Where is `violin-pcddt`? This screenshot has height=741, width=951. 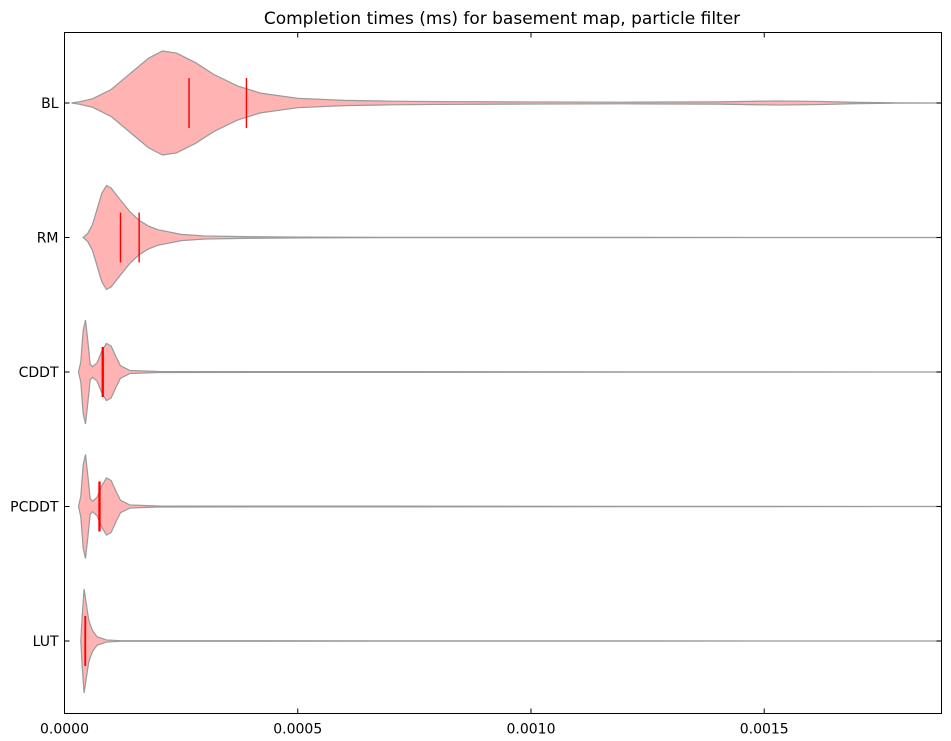 violin-pcddt is located at coordinates (509, 506).